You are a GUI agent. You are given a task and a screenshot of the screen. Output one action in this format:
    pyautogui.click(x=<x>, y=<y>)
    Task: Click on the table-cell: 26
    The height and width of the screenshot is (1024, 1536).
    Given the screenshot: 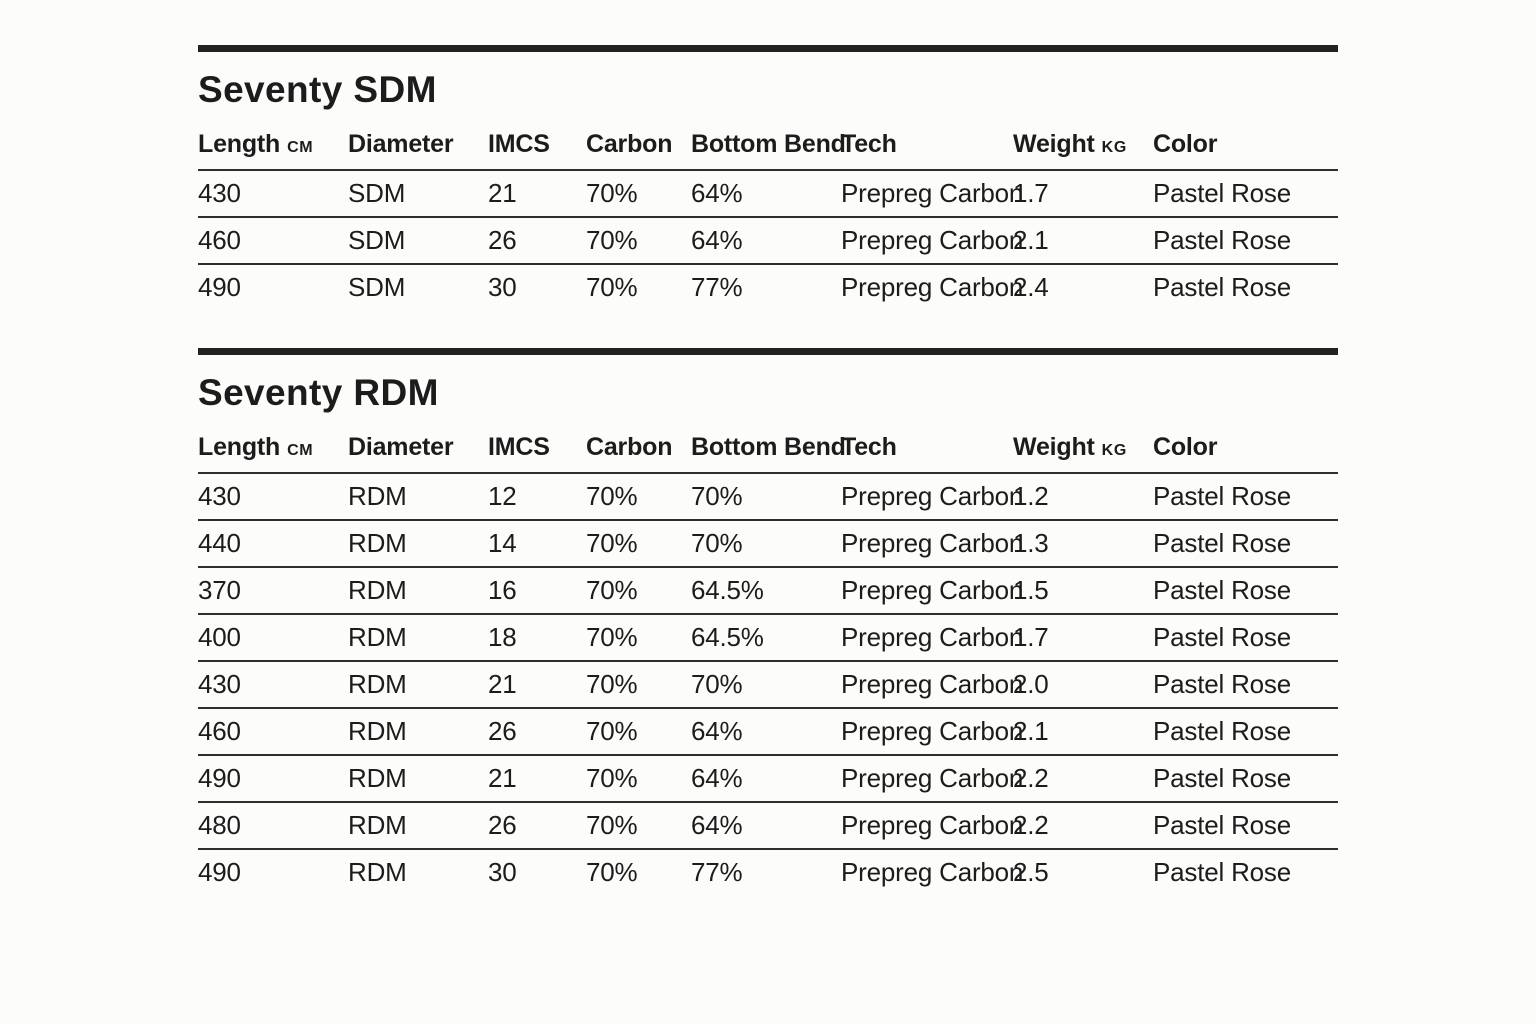 What is the action you would take?
    pyautogui.click(x=537, y=730)
    